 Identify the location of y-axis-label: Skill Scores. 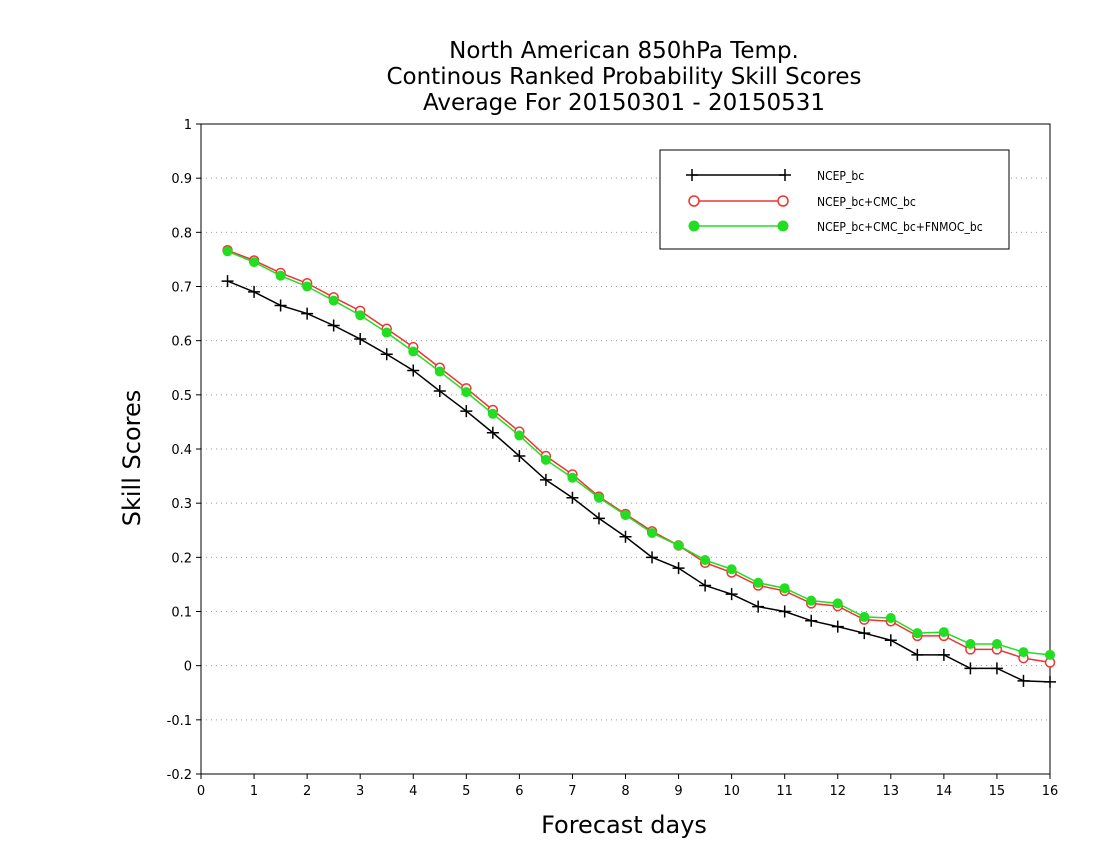
(132, 458).